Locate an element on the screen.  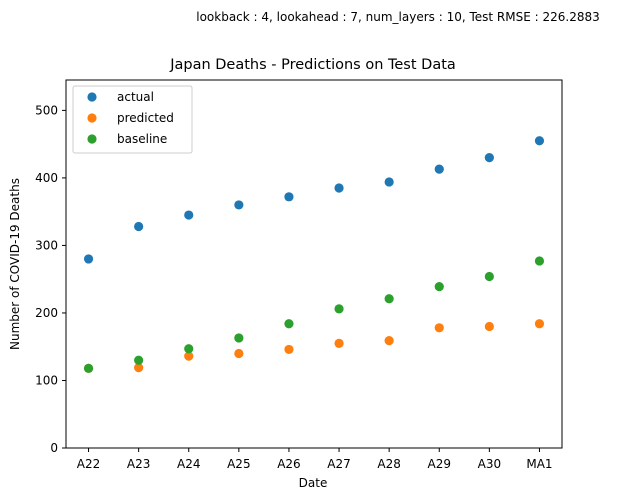
series-predicted is located at coordinates (314, 346).